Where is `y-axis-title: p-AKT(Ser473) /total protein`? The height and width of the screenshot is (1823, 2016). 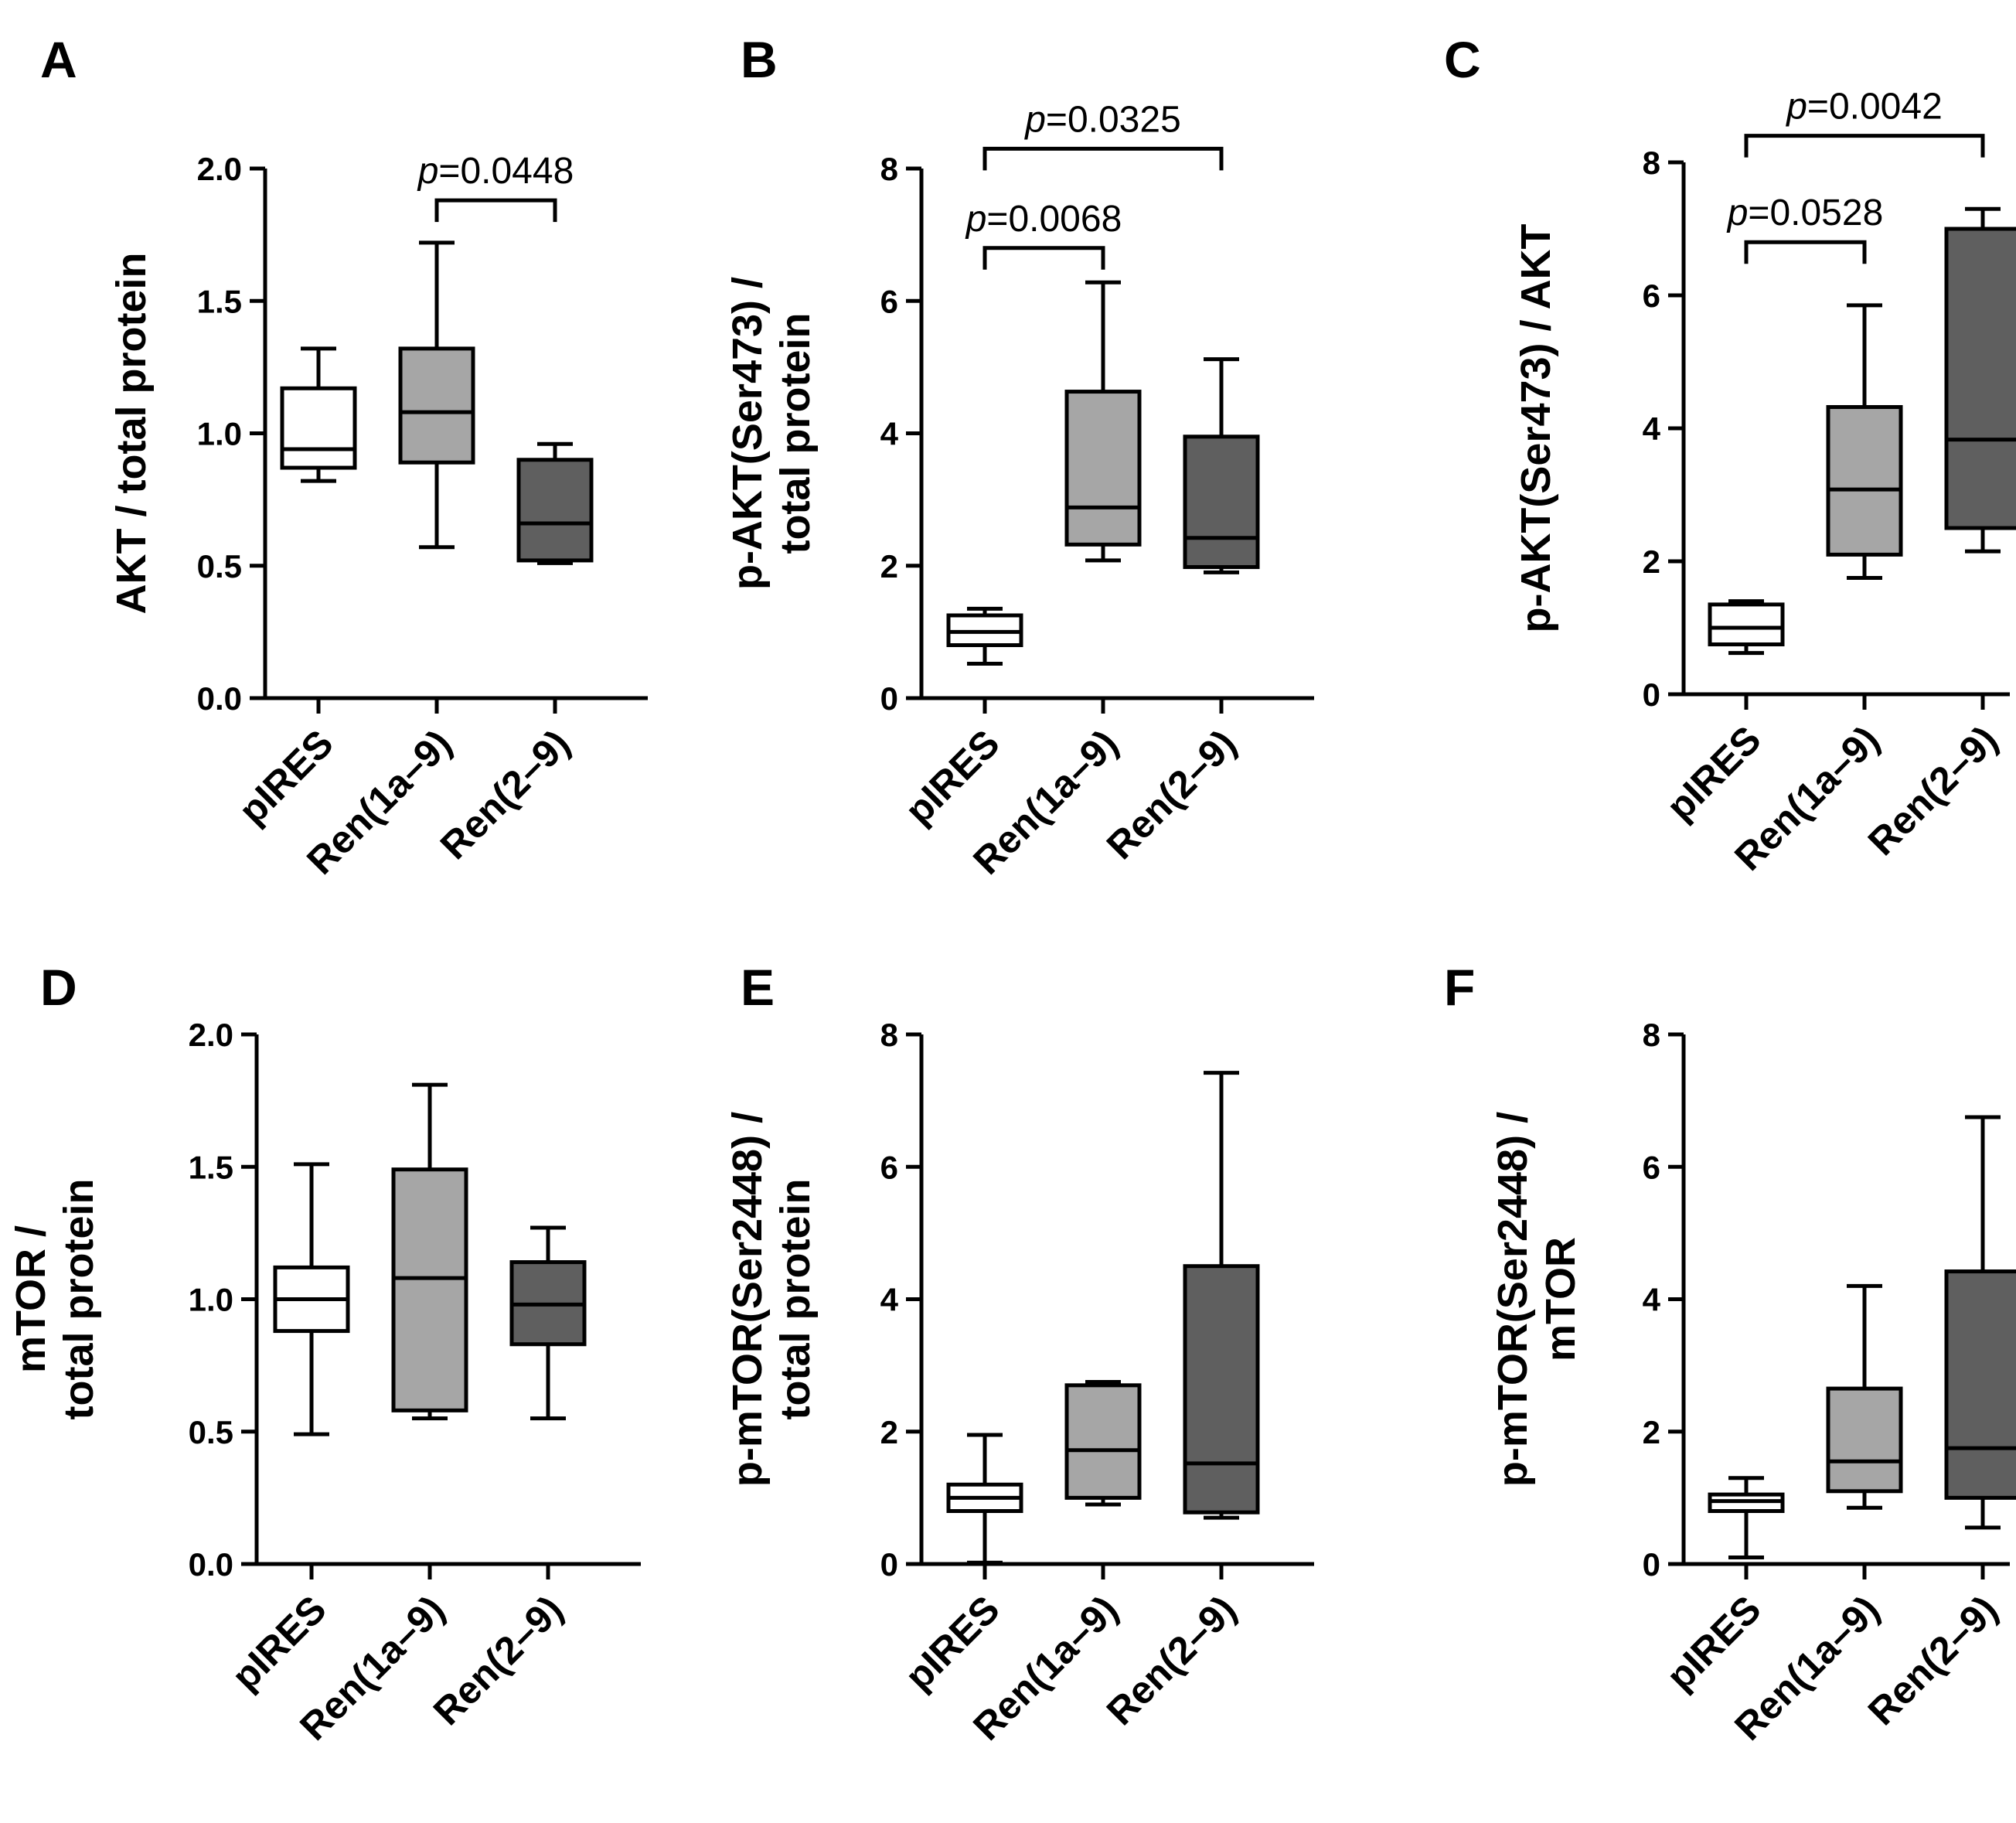
y-axis-title: p-AKT(Ser473) /total protein is located at coordinates (771, 433).